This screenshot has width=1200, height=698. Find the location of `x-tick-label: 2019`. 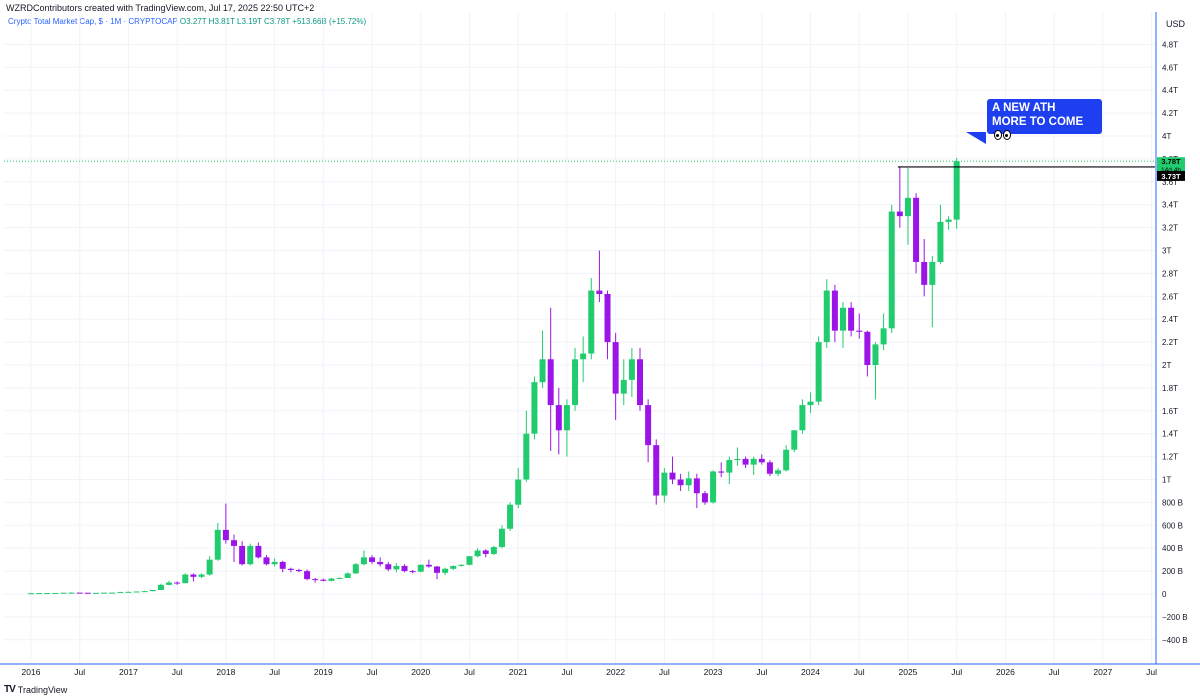

x-tick-label: 2019 is located at coordinates (323, 672).